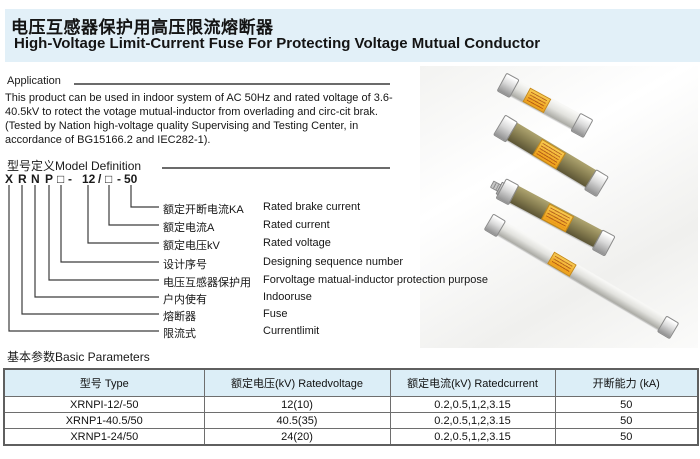 This screenshot has width=700, height=459. I want to click on model-definition-underline, so click(276, 168).